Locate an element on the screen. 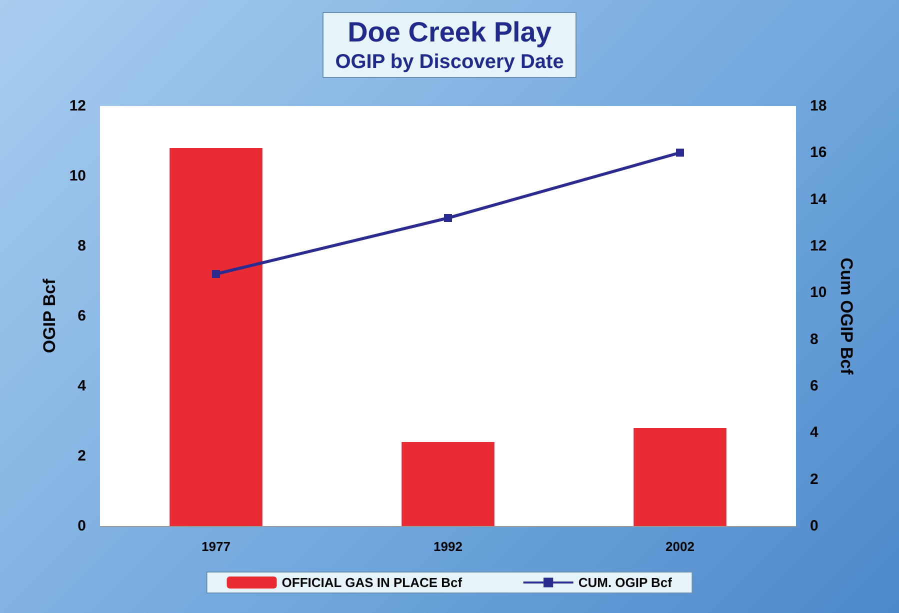  x-tick-label: 2002 is located at coordinates (680, 546).